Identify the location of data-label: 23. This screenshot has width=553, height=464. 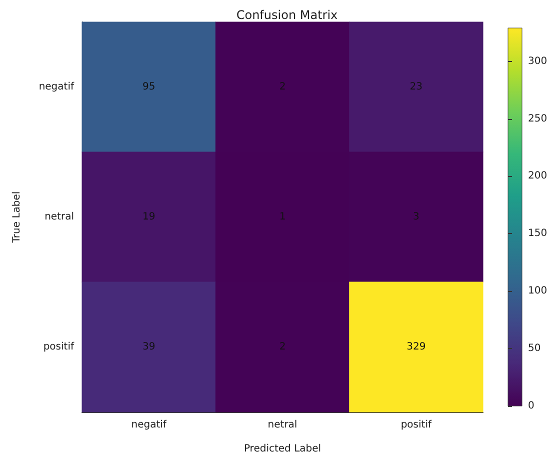
(416, 87).